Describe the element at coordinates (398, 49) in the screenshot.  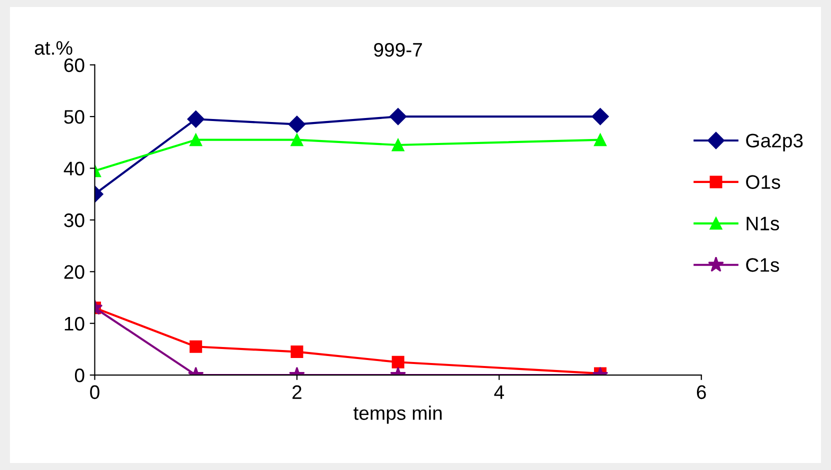
I see `chart-title: 999-7` at that location.